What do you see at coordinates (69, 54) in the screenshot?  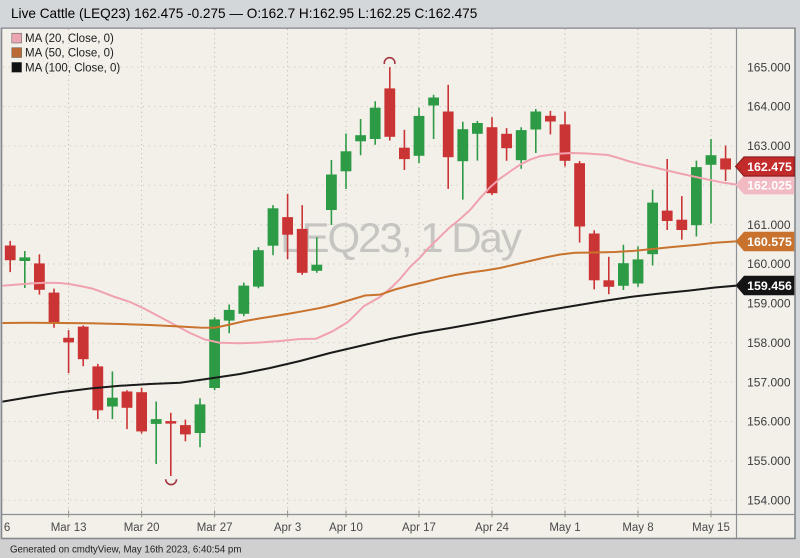 I see `svg-text: MA (50, Close, 0)` at bounding box center [69, 54].